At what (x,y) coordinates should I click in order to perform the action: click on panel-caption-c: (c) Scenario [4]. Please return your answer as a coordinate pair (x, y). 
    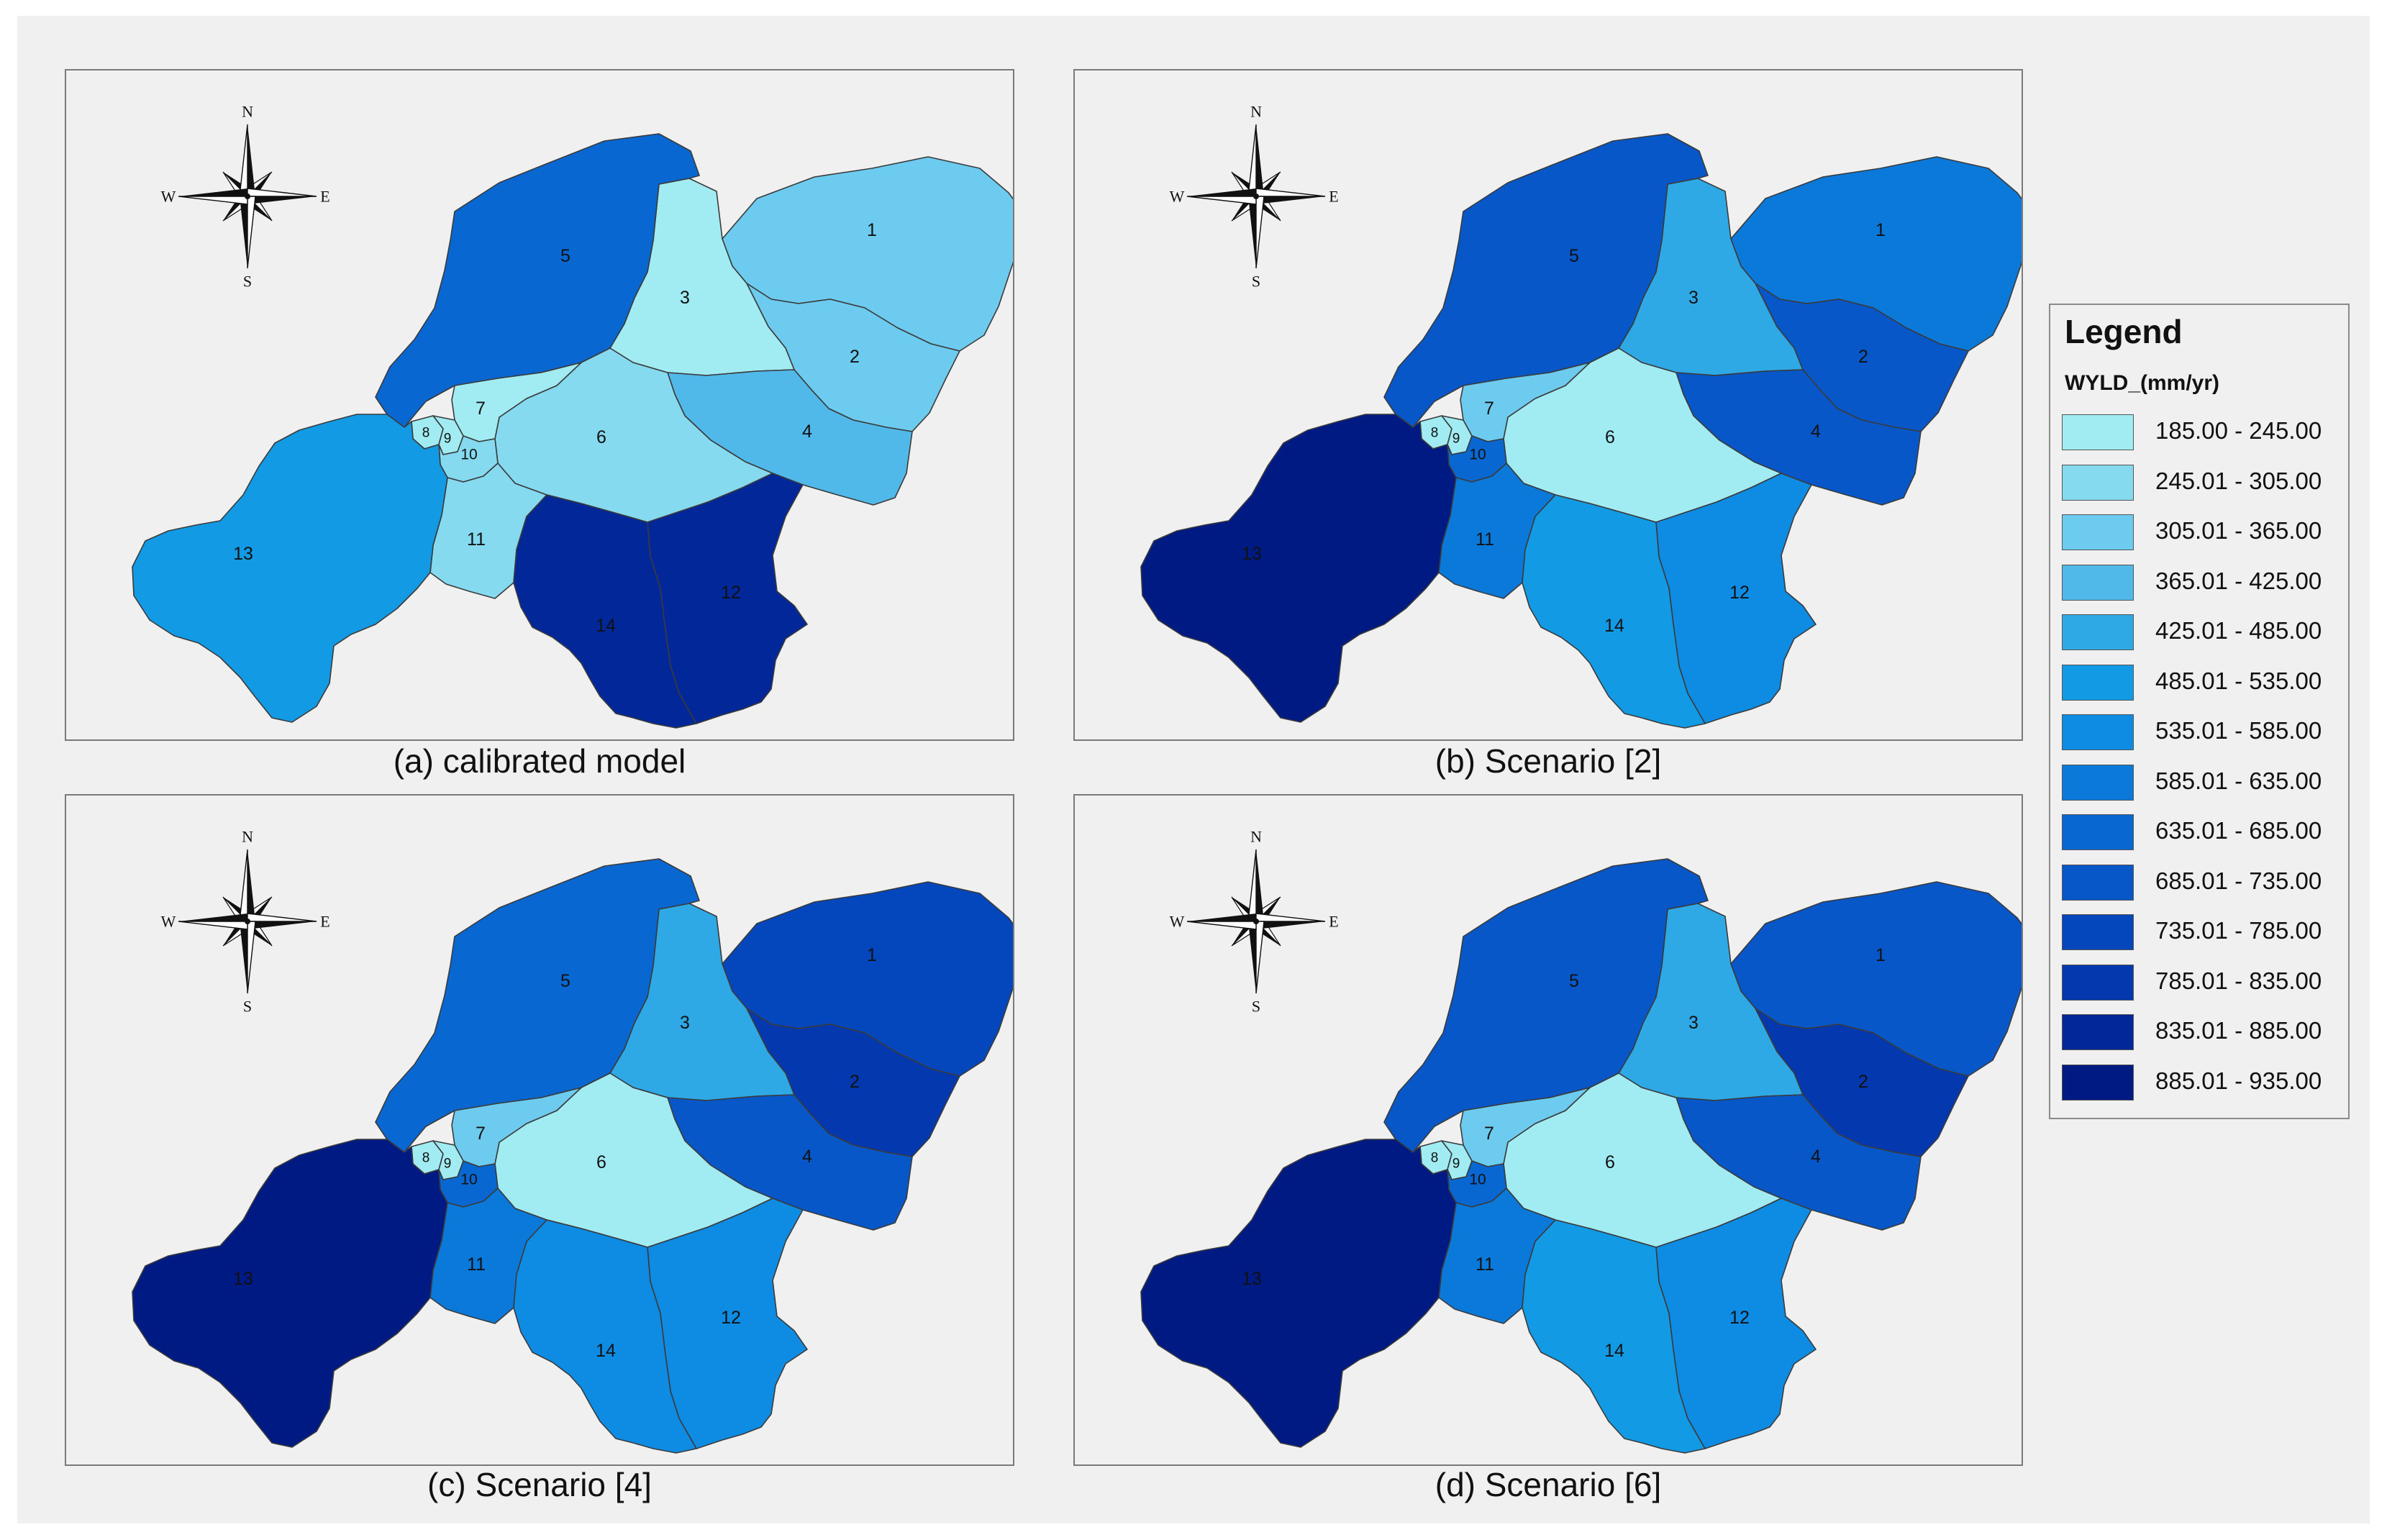
    Looking at the image, I should click on (539, 1485).